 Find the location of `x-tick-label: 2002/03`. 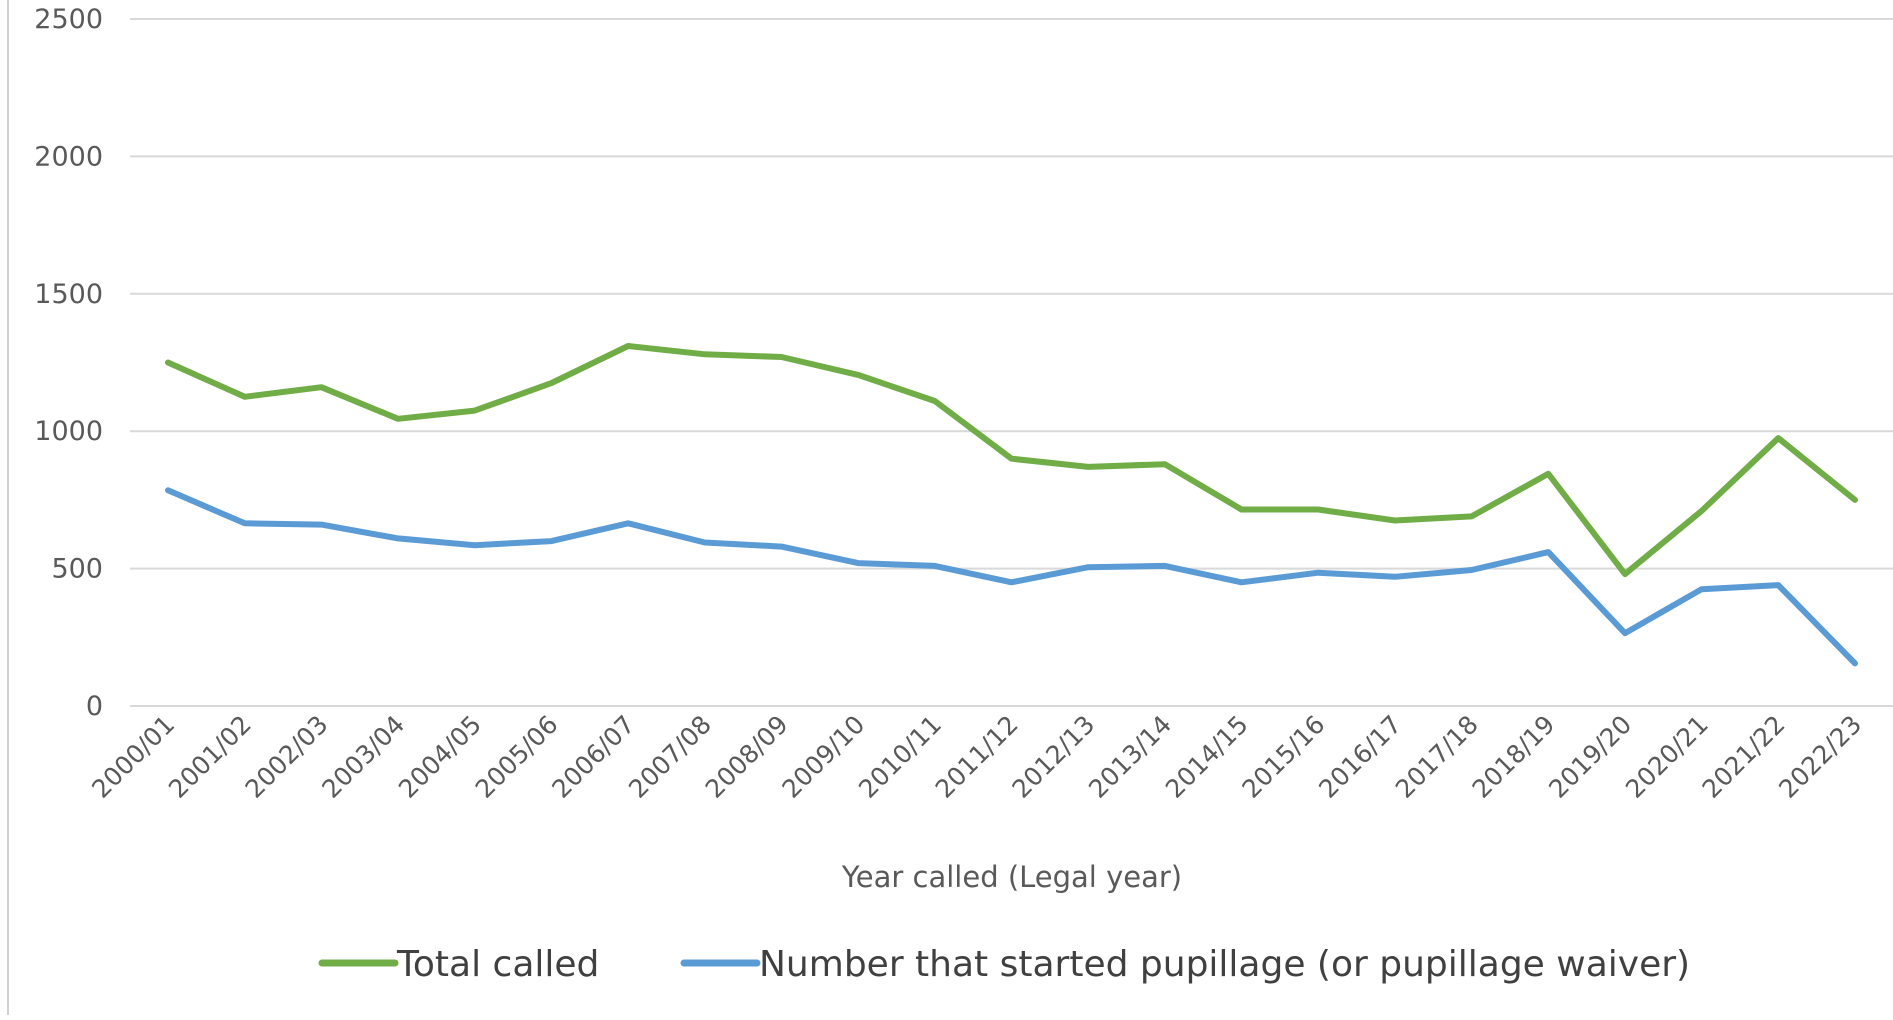

x-tick-label: 2002/03 is located at coordinates (287, 757).